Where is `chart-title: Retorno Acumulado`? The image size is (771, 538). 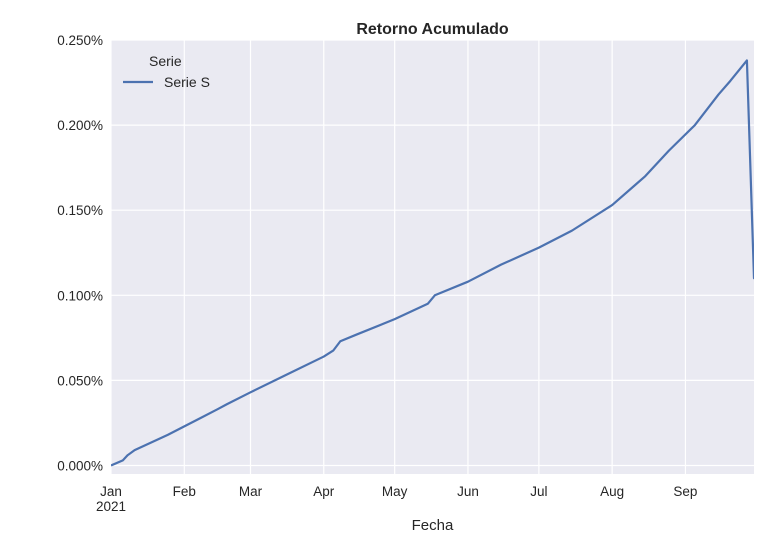 chart-title: Retorno Acumulado is located at coordinates (432, 29).